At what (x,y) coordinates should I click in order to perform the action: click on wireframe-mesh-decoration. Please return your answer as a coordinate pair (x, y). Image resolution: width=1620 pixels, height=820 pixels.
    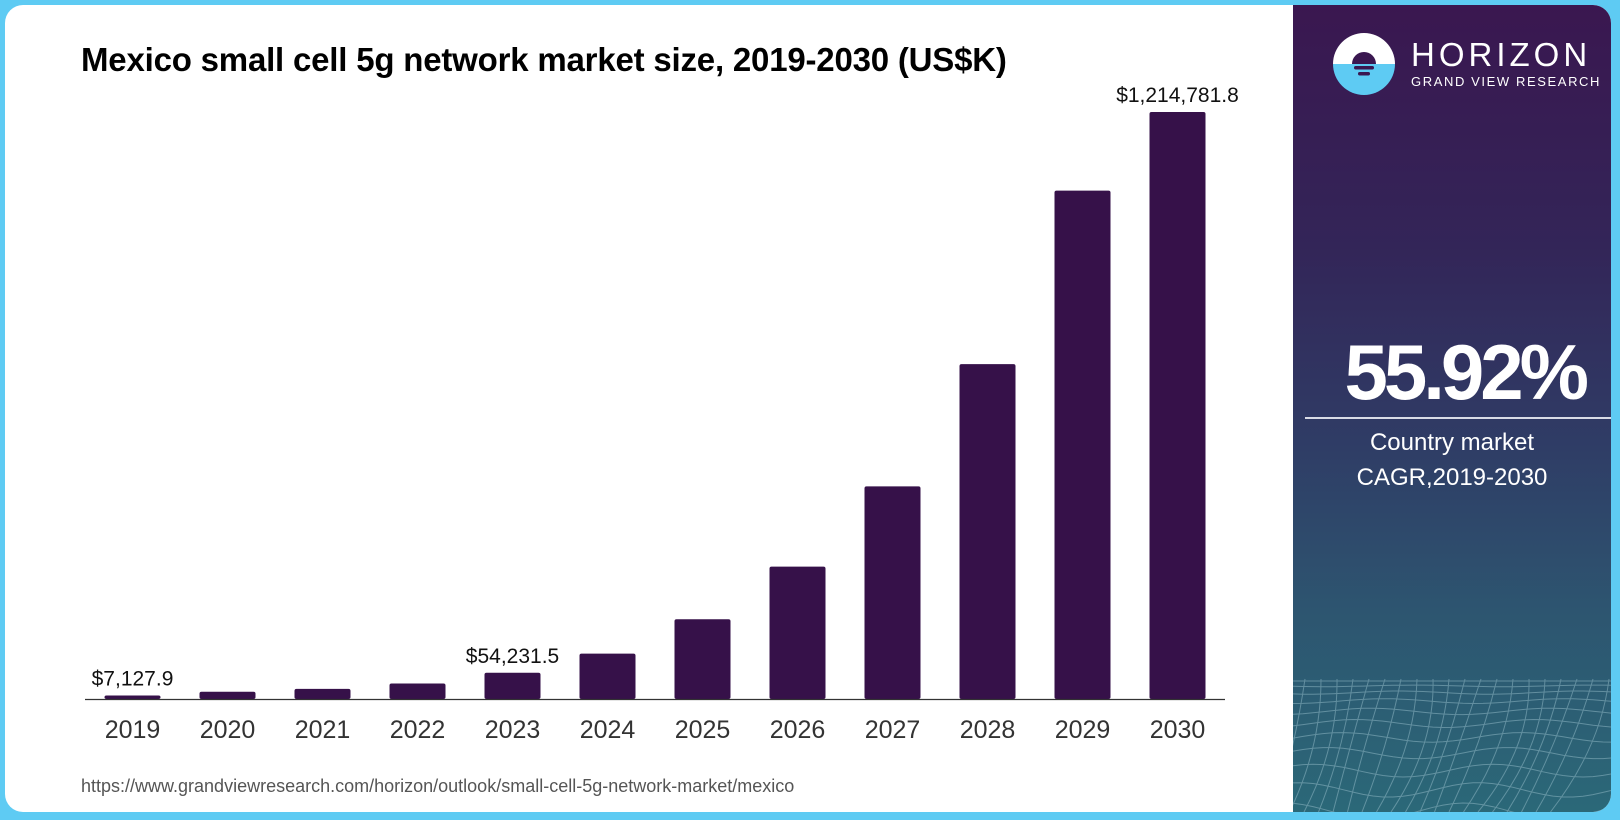
    Looking at the image, I should click on (1452, 745).